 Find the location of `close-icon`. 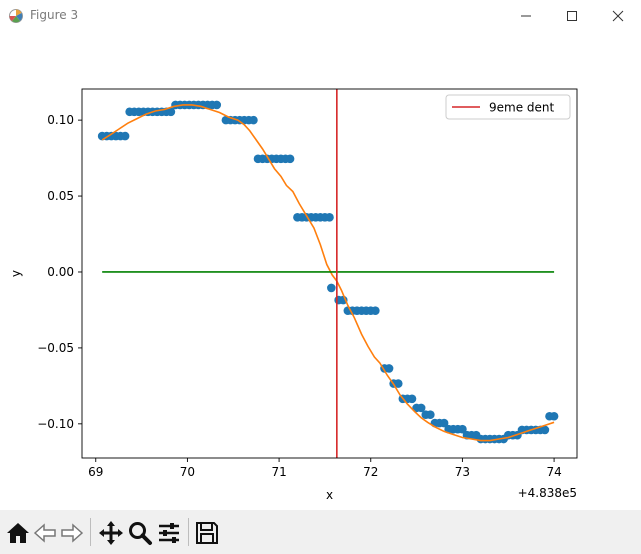

close-icon is located at coordinates (618, 16).